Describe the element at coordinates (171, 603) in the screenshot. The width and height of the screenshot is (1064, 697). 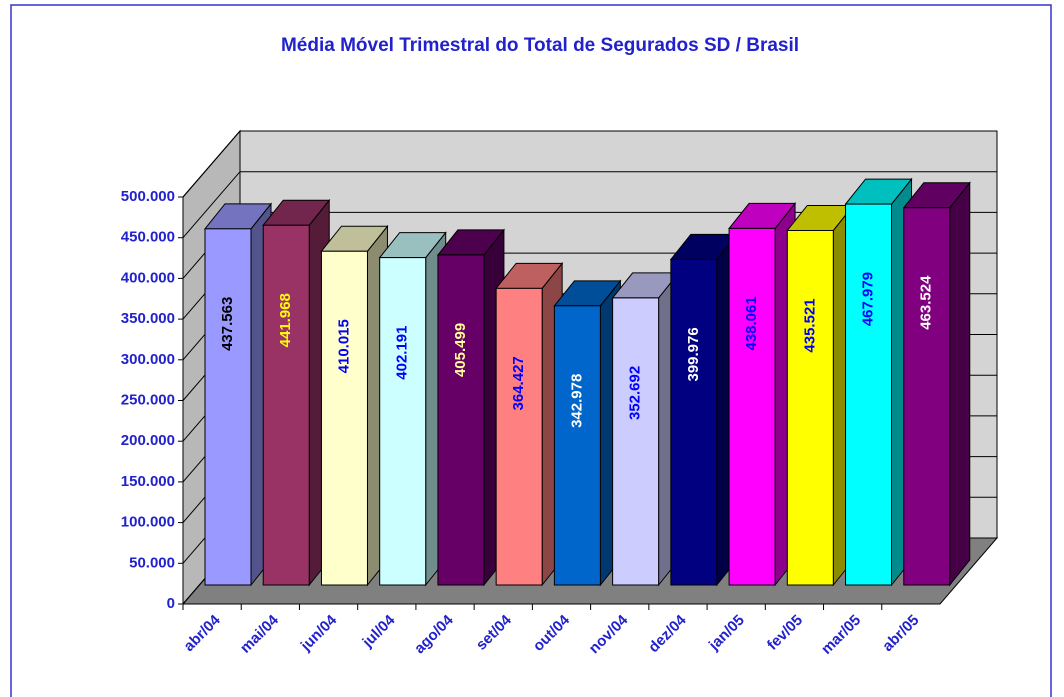
I see `y-tick-label: 0` at that location.